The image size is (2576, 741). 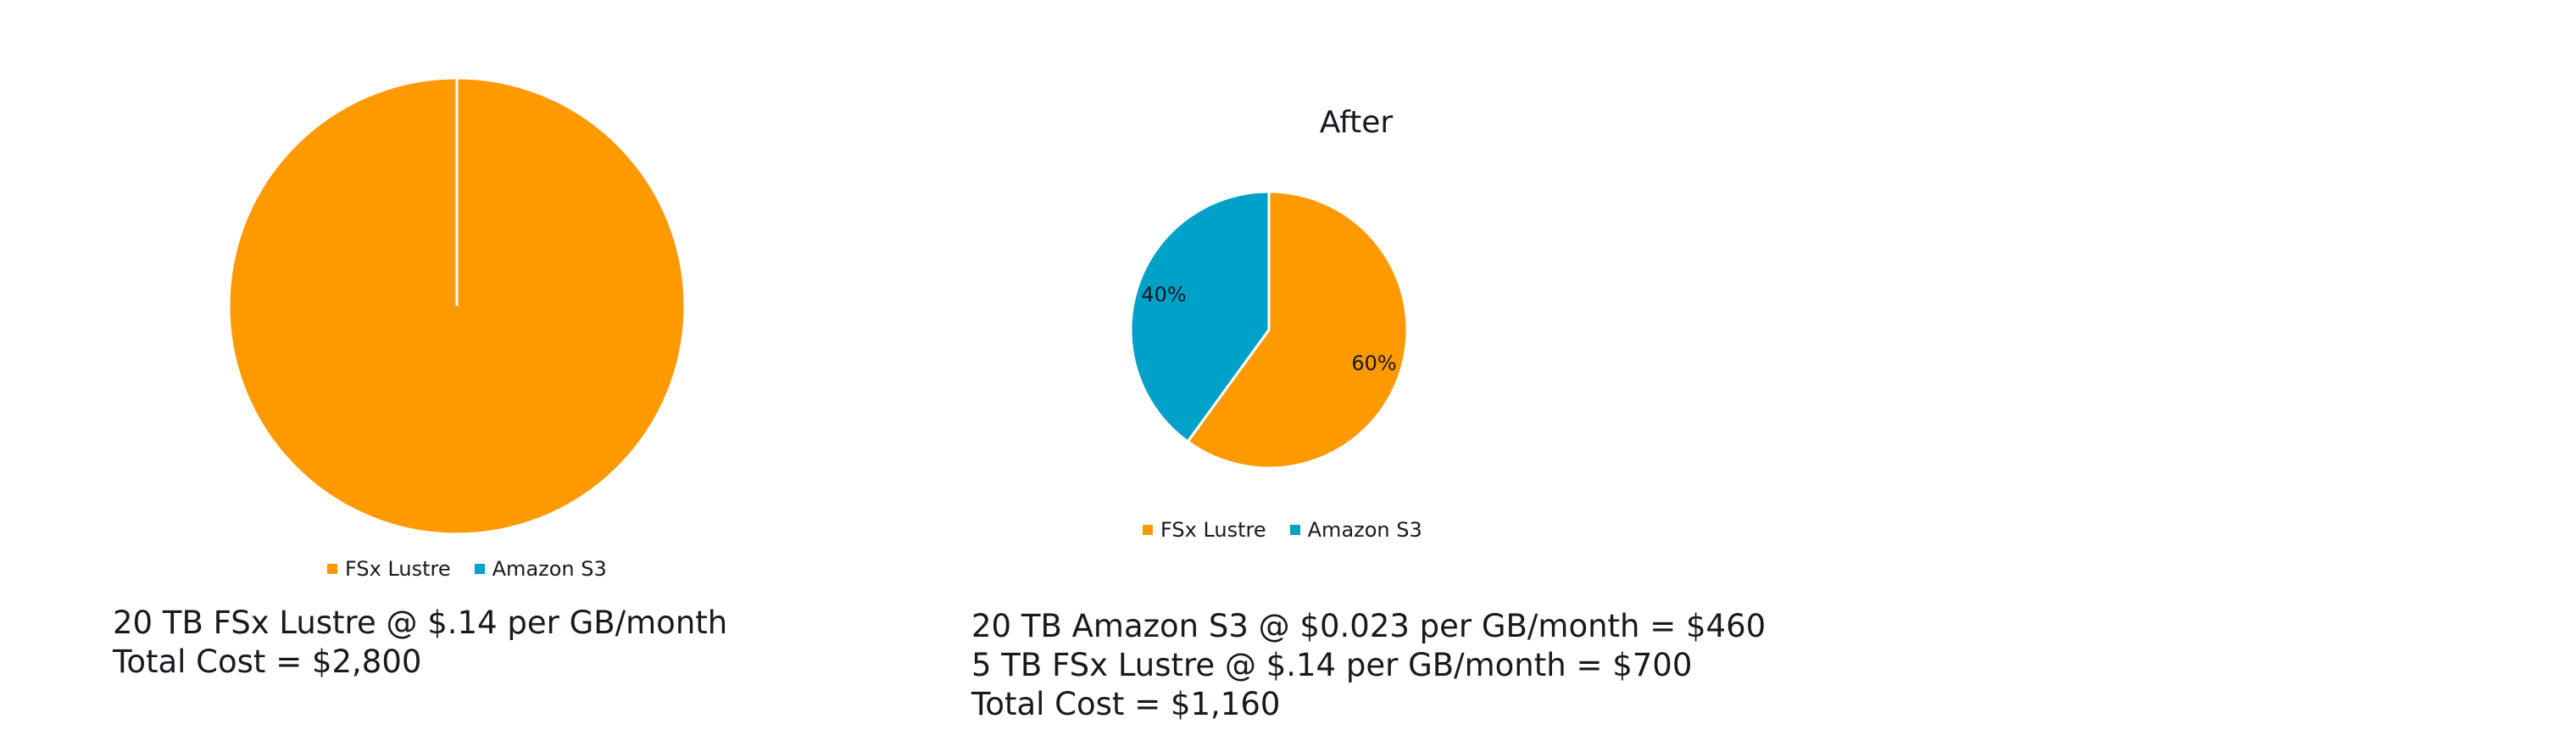 I want to click on pie-slice-fsx-lustre, so click(x=1297, y=330).